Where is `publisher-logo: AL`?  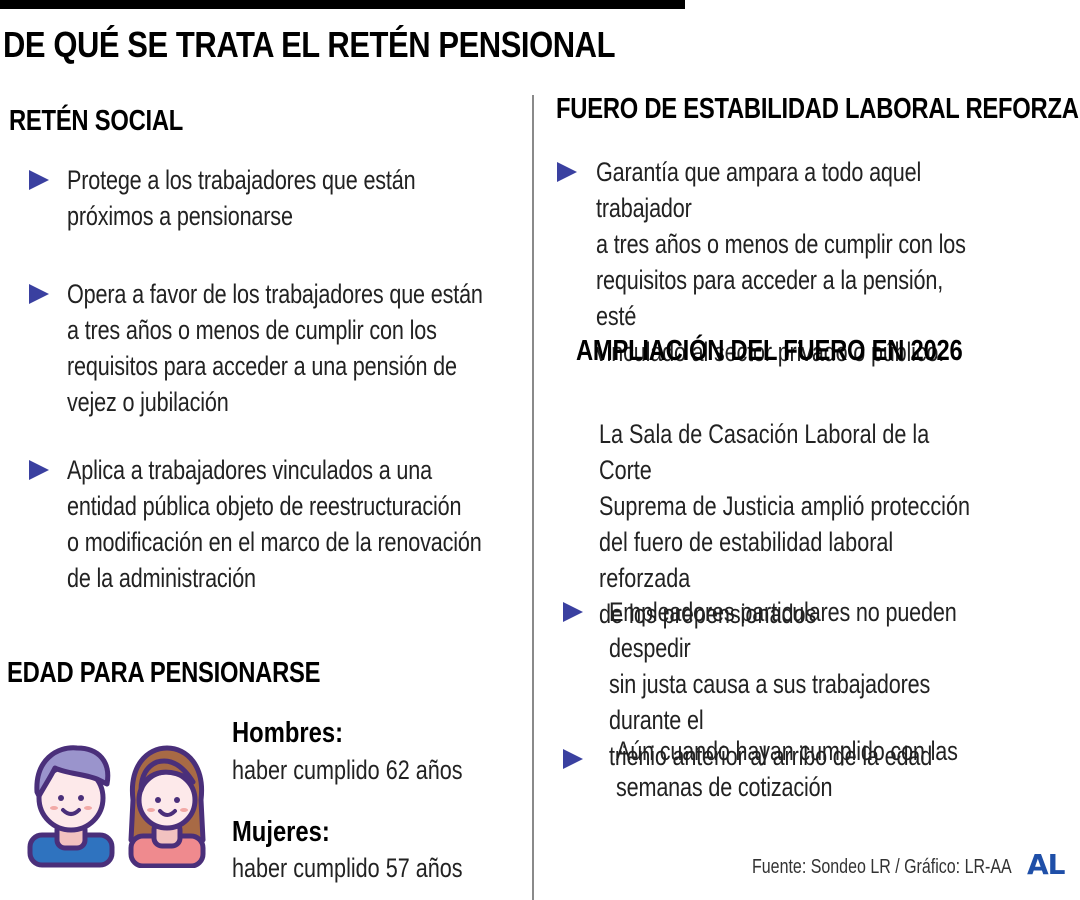 publisher-logo: AL is located at coordinates (1046, 864).